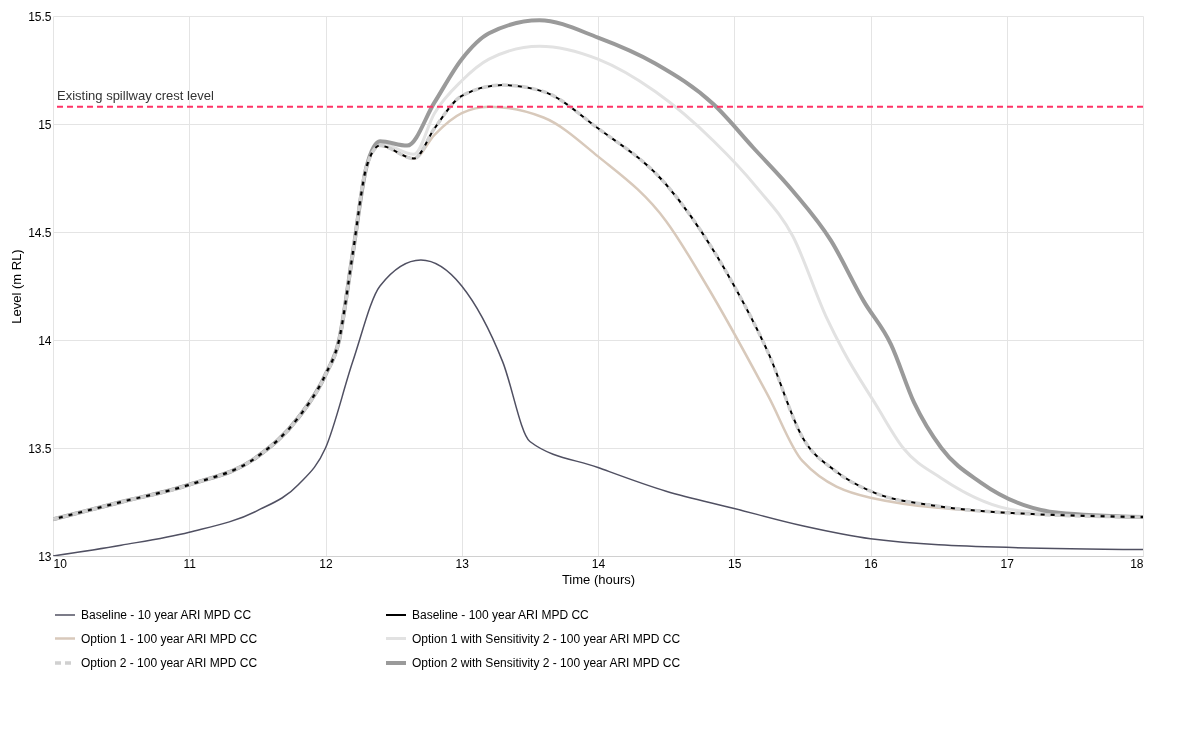 The height and width of the screenshot is (738, 1200). Describe the element at coordinates (546, 638) in the screenshot. I see `legend-label: Option 1 with Sensitivity 2 - 100 year ARI MPD CC` at that location.